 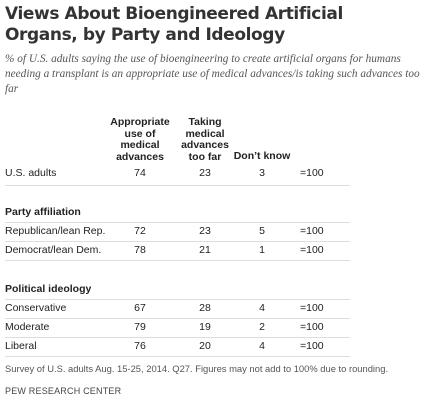 I want to click on row-label: Moderate, so click(x=27, y=327).